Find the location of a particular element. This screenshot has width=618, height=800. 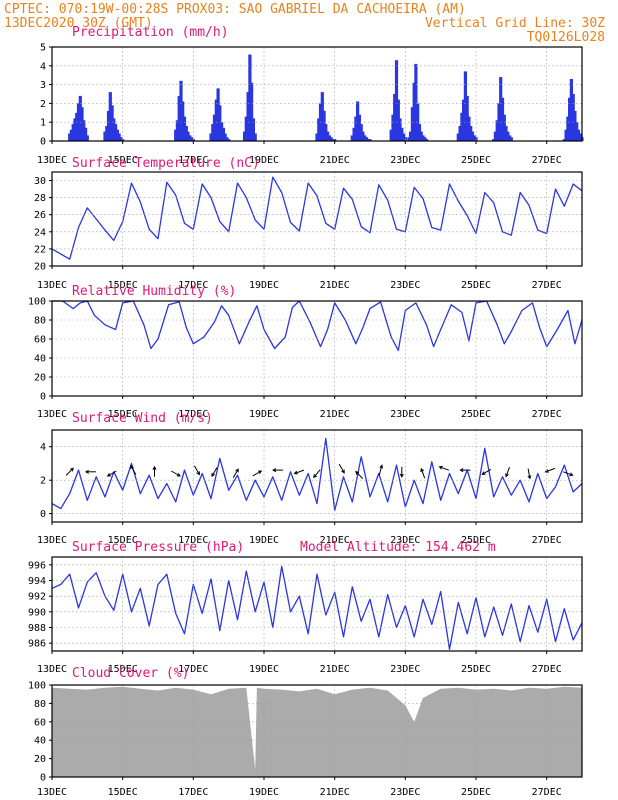

y-tick-label: 992 is located at coordinates (37, 597).